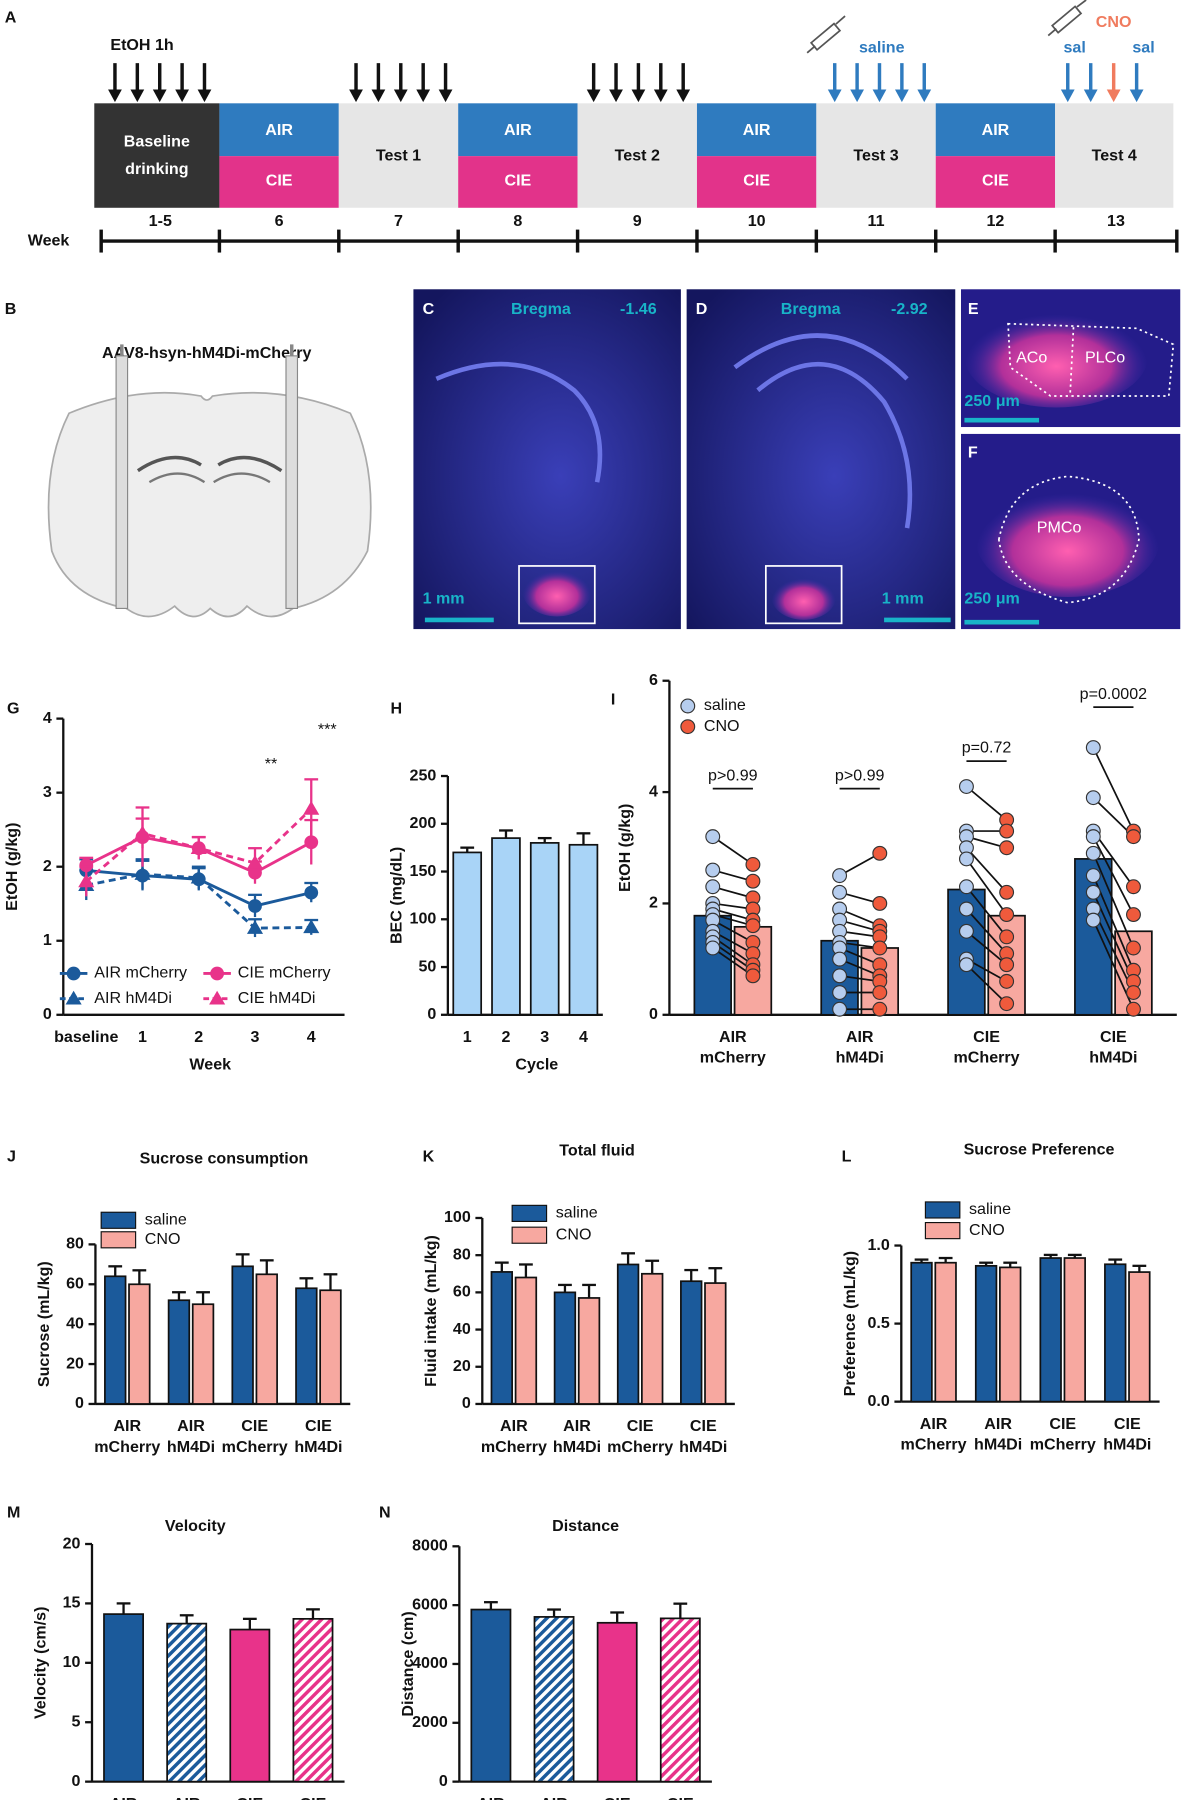 This screenshot has height=1800, width=1185. What do you see at coordinates (72, 1543) in the screenshot?
I see `y-tick-label: 20` at bounding box center [72, 1543].